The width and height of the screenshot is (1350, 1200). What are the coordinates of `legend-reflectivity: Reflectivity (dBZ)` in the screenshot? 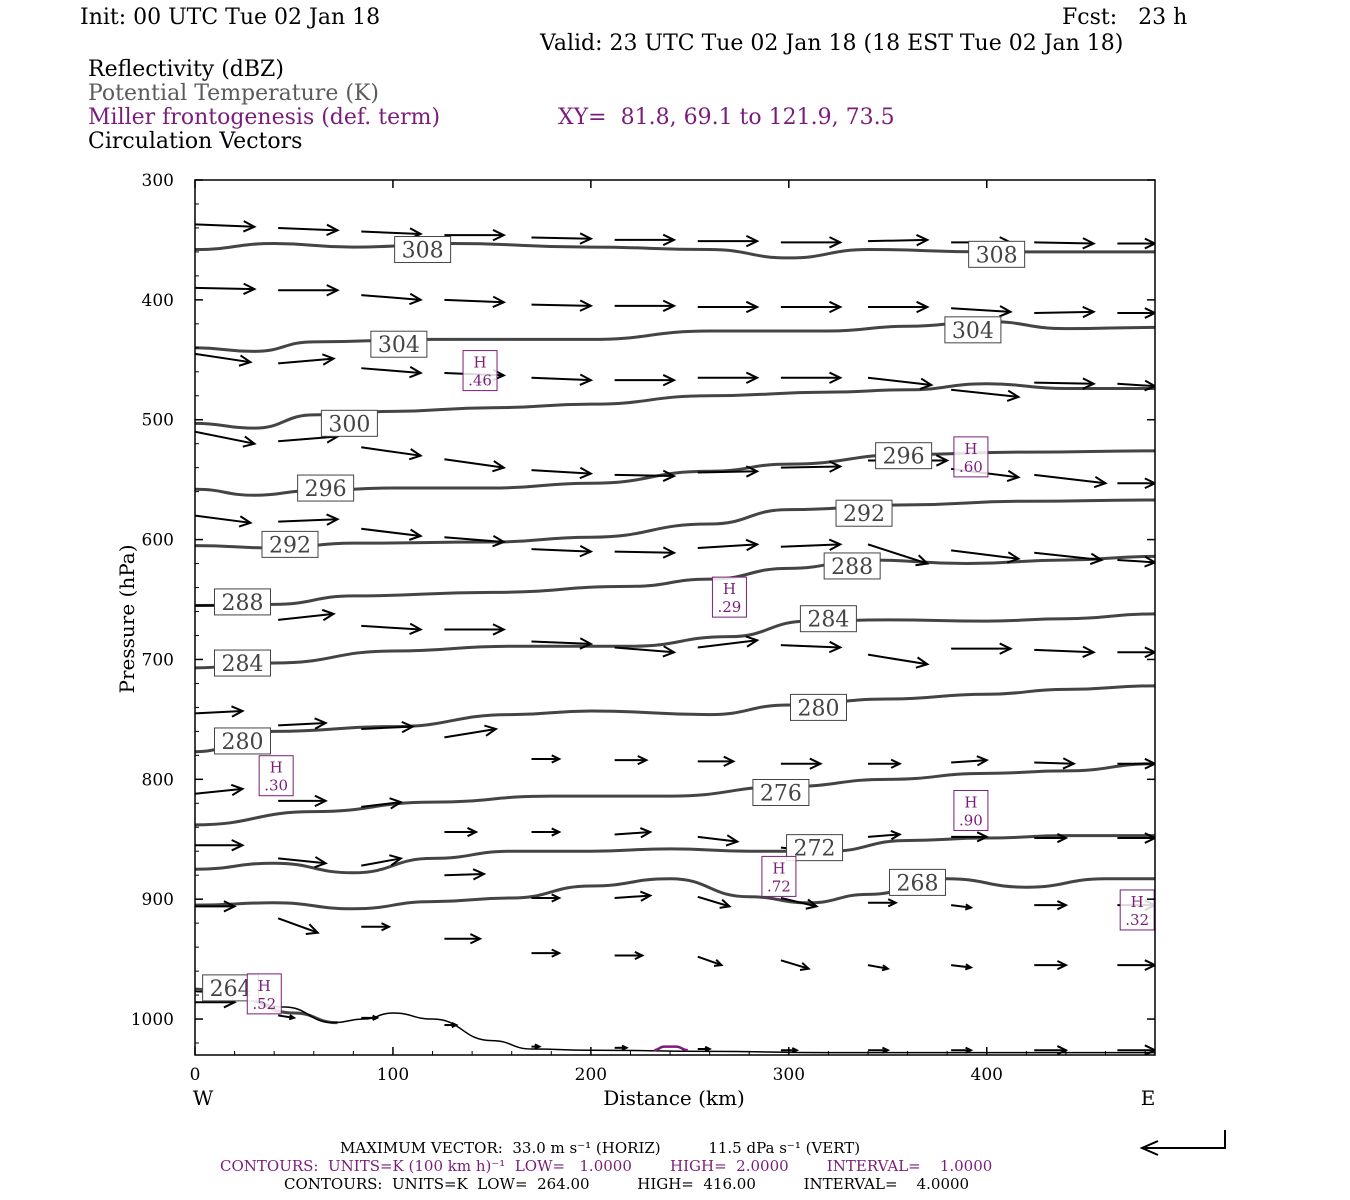 It's located at (186, 69).